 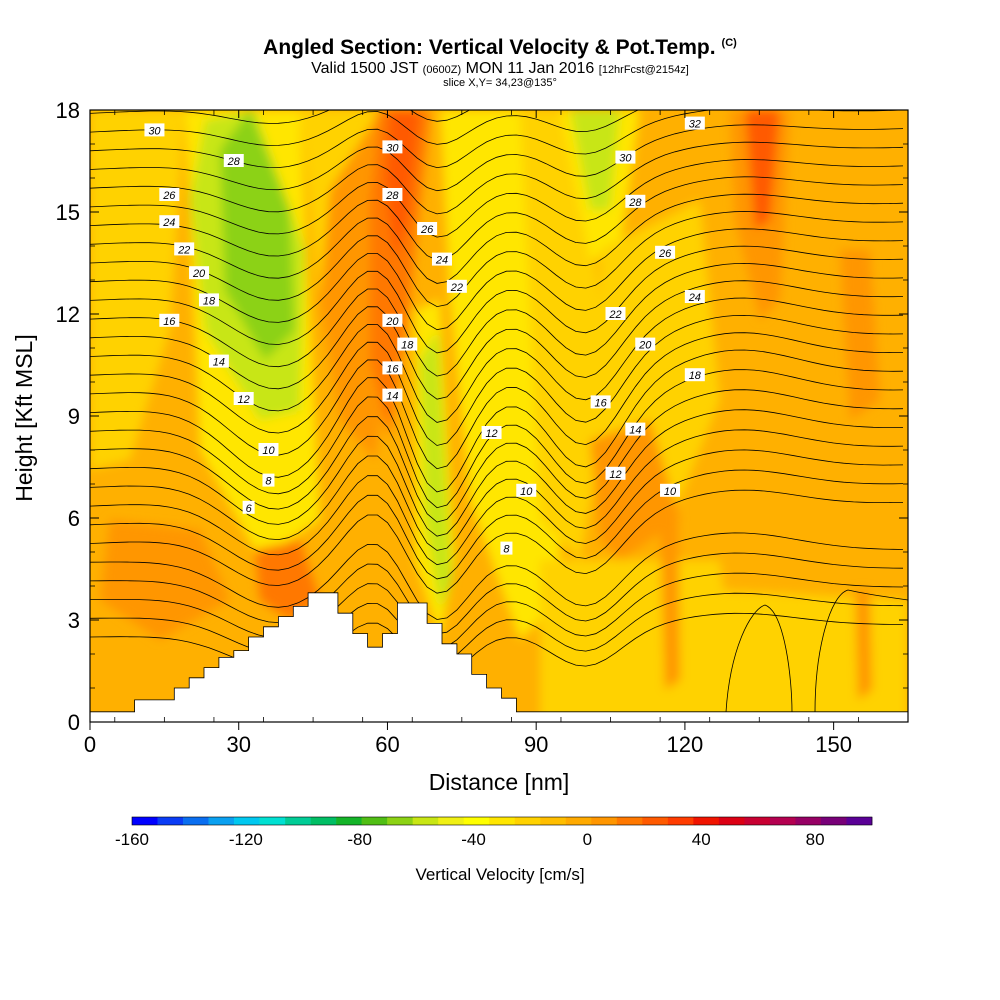 I want to click on contour-label-text: 18, so click(x=695, y=376).